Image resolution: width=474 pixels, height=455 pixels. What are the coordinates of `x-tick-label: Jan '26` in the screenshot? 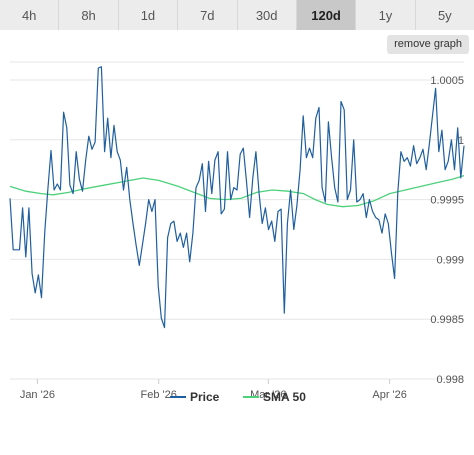 It's located at (37, 395).